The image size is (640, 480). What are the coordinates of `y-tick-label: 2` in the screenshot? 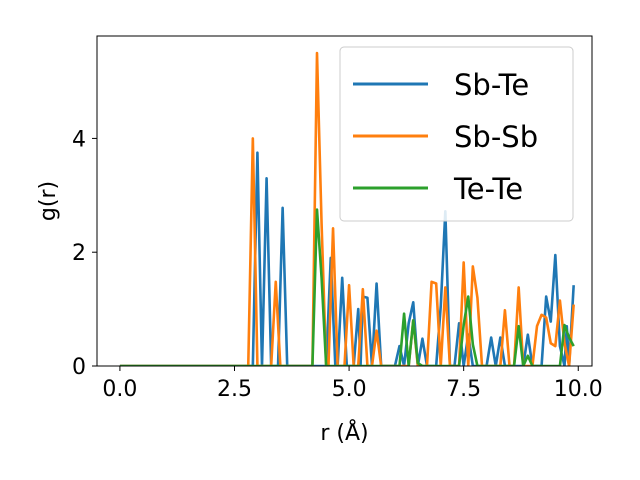 It's located at (79, 253).